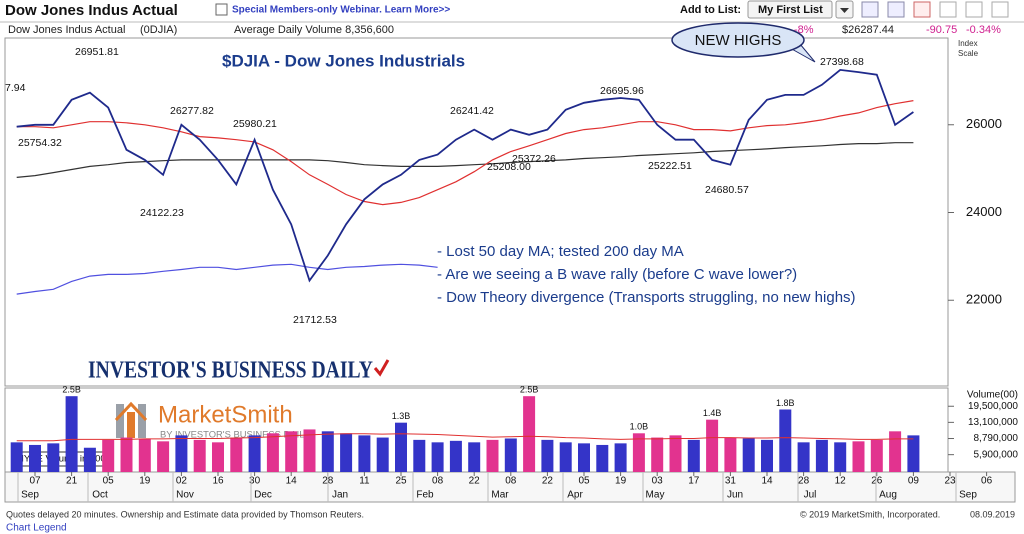 The height and width of the screenshot is (534, 1024). Describe the element at coordinates (790, 9) in the screenshot. I see `list-dropdown` at that location.